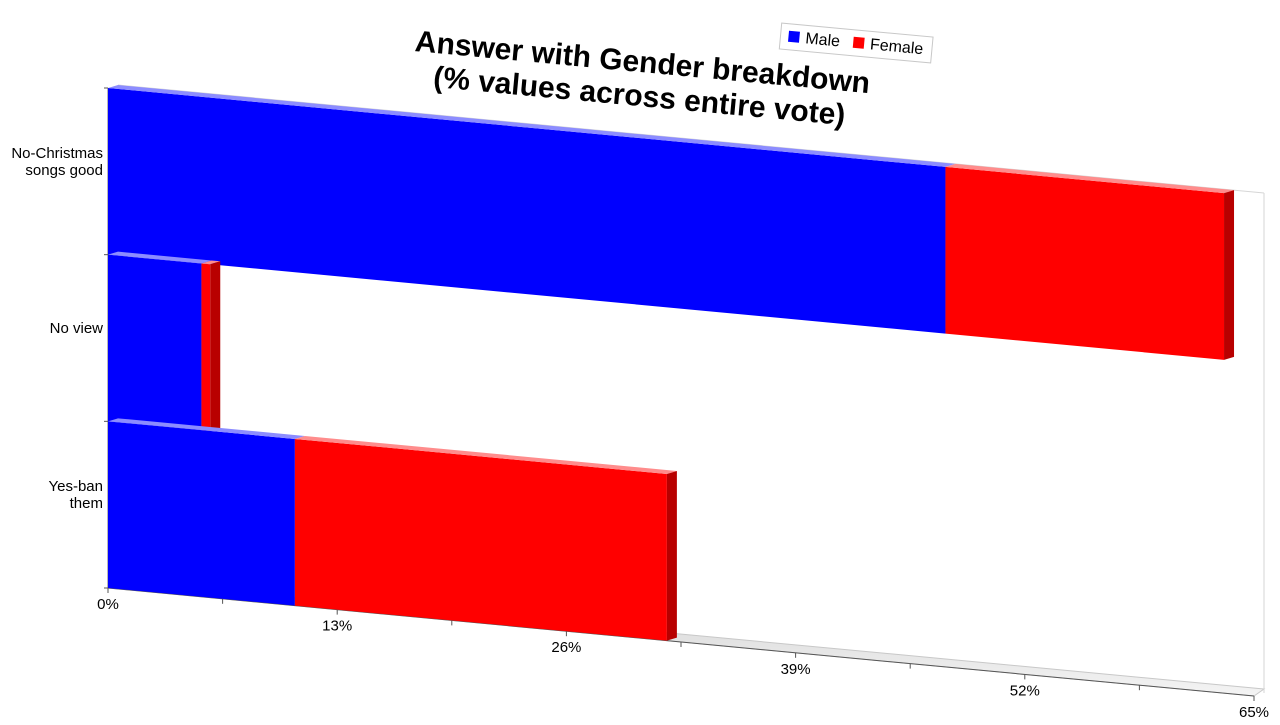  I want to click on legend-label-male: Male, so click(823, 40).